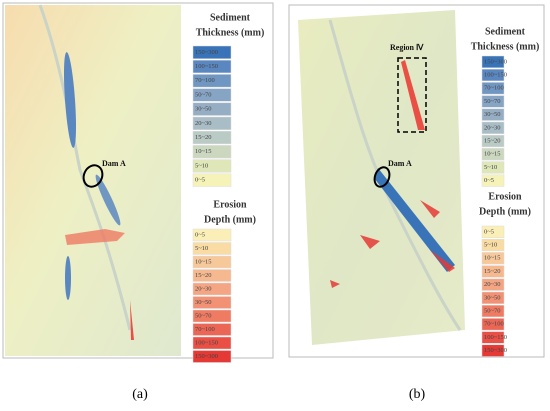 This screenshot has height=411, width=550. I want to click on caption: (a), so click(140, 394).